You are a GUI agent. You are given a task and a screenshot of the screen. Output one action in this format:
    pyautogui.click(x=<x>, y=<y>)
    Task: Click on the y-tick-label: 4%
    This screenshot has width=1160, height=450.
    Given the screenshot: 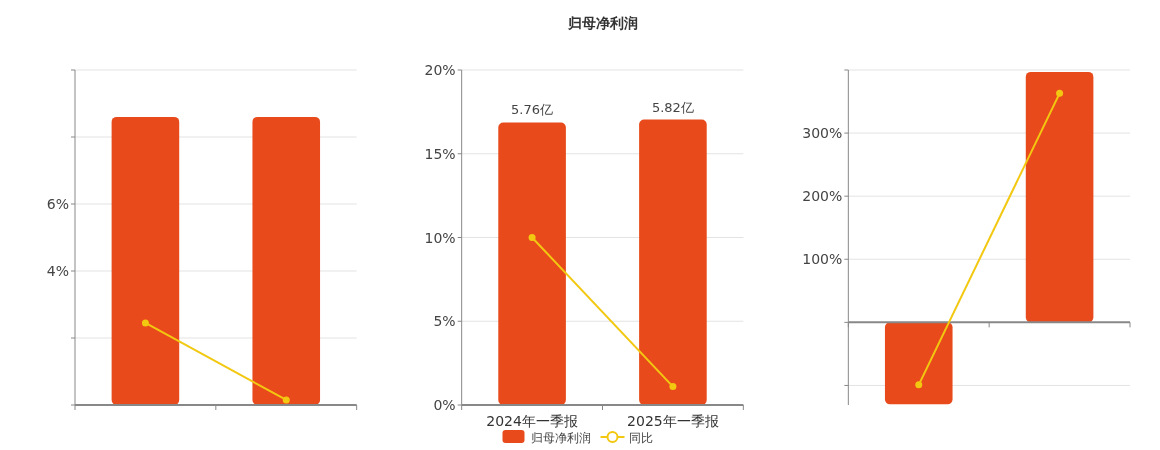 What is the action you would take?
    pyautogui.click(x=57, y=271)
    